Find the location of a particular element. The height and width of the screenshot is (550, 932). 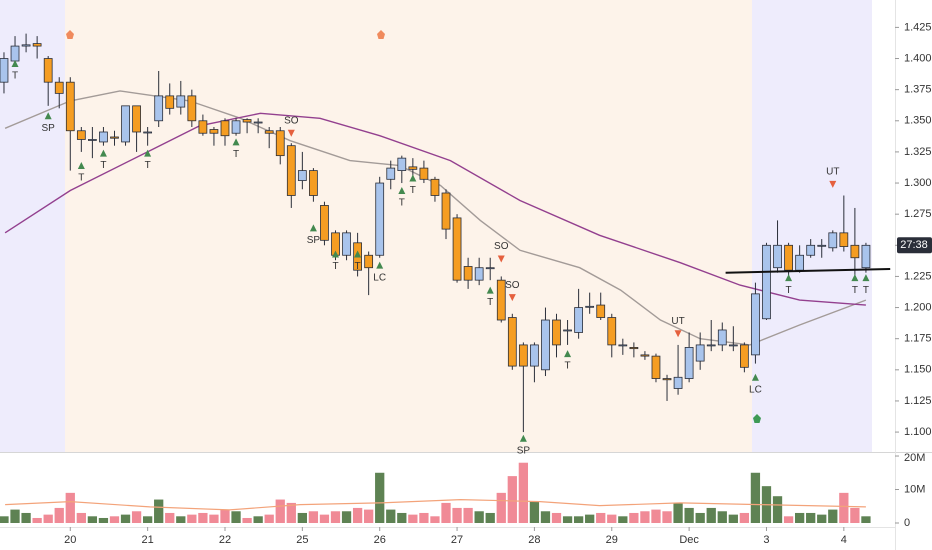

event-marker is located at coordinates (70, 34).